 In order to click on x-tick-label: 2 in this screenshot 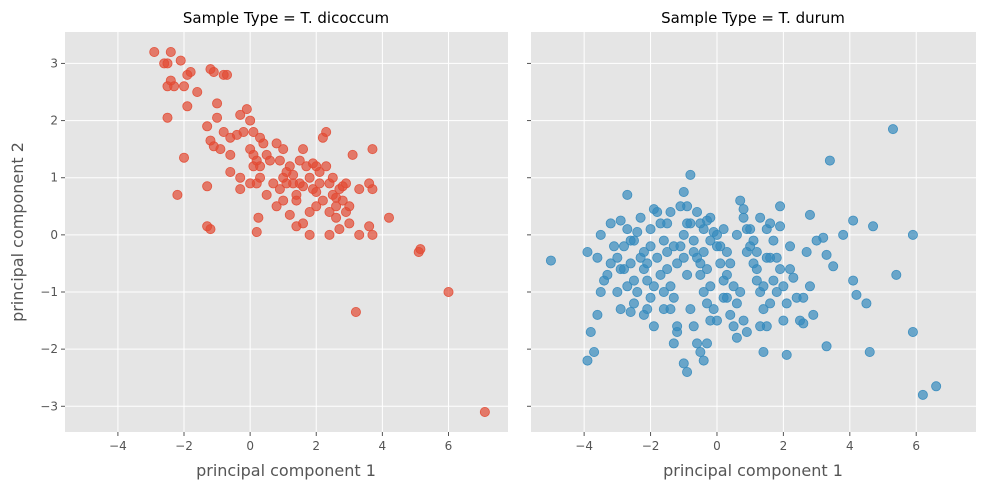, I will do `click(784, 446)`.